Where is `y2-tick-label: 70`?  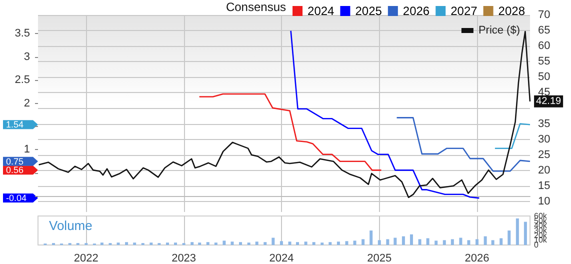 y2-tick-label: 70 is located at coordinates (544, 15).